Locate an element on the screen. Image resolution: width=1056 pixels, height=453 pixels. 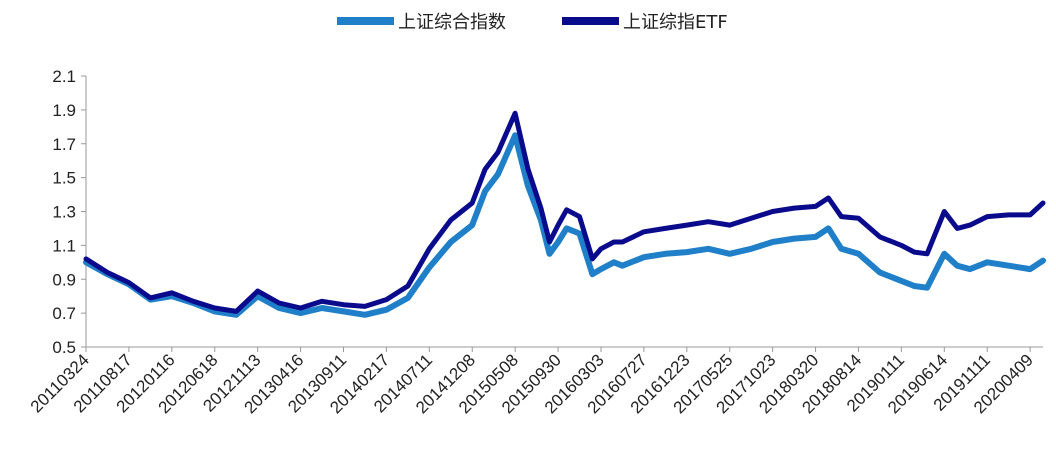
legend-entry-index: 上证综合指数 is located at coordinates (421, 22).